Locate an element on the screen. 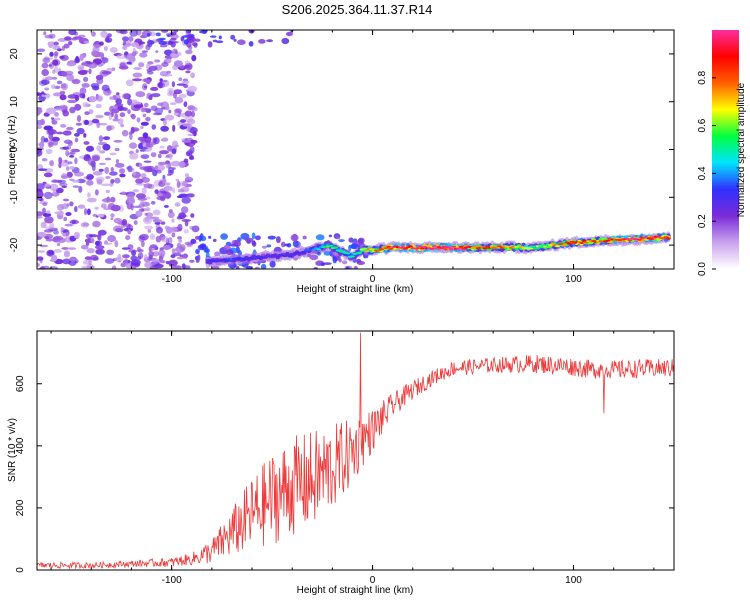  spectrogram-x-label: Height of straight line (km) is located at coordinates (355, 289).